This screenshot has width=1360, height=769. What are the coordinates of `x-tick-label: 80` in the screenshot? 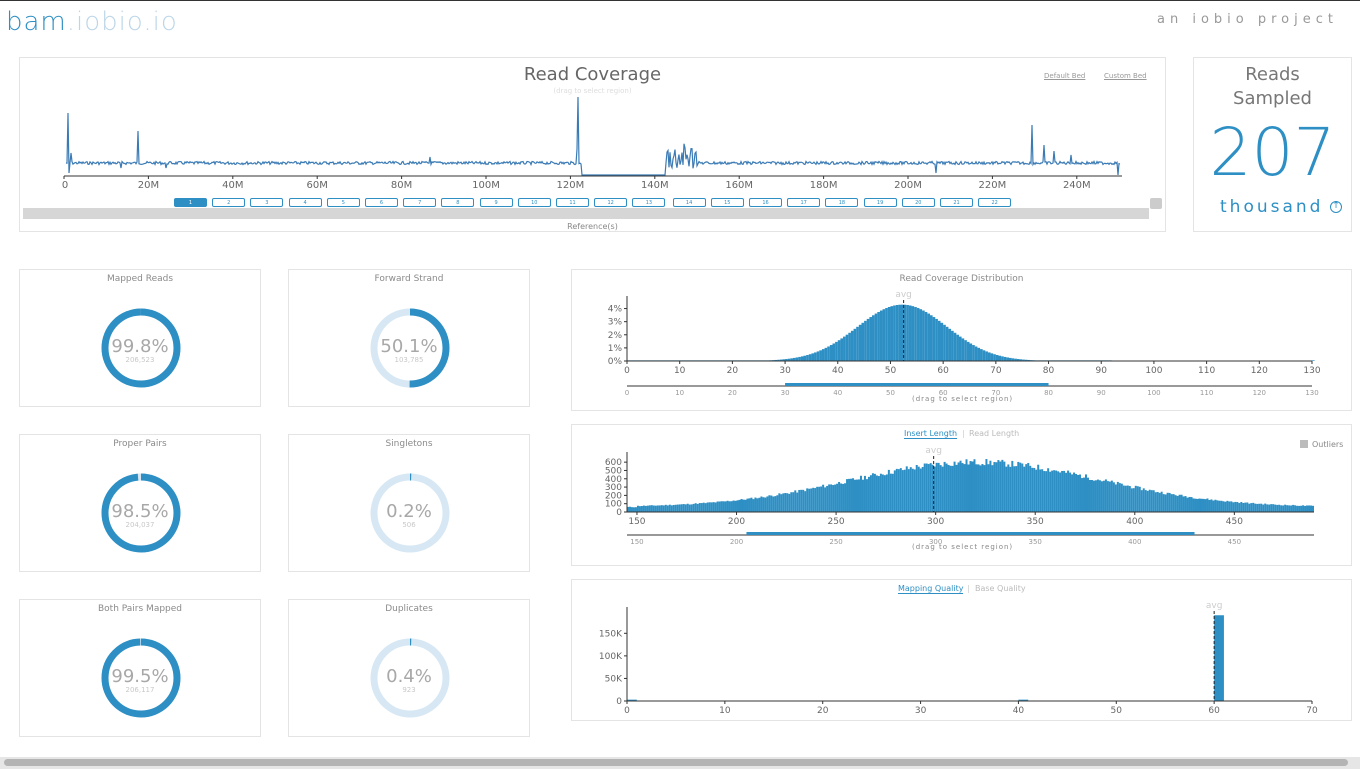 It's located at (1049, 371).